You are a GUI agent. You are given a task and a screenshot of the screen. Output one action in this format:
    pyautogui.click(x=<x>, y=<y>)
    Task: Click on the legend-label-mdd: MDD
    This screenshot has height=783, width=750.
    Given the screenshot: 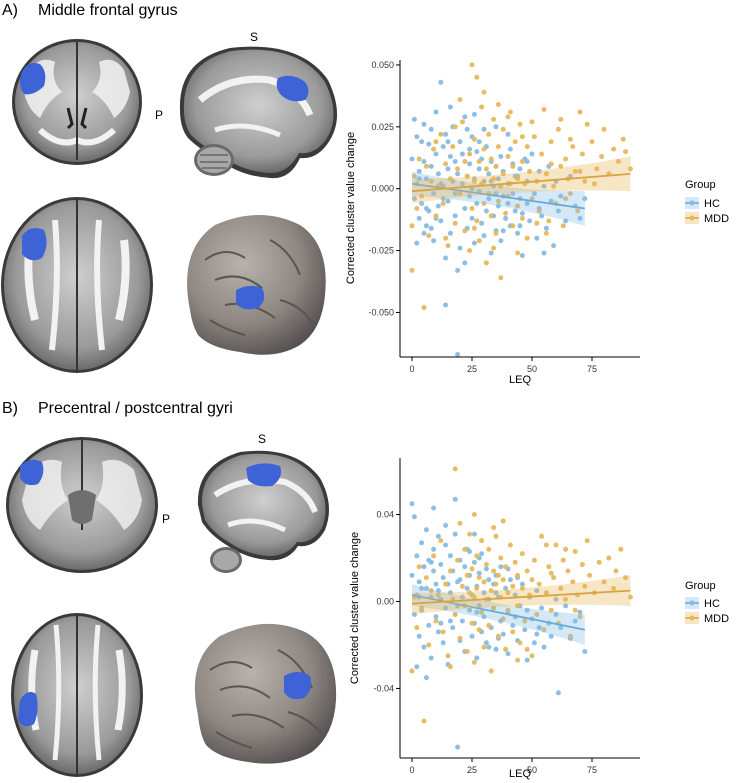 What is the action you would take?
    pyautogui.click(x=716, y=619)
    